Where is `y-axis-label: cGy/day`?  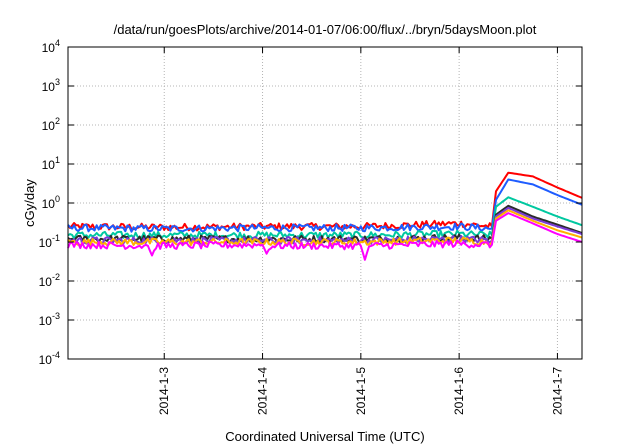 y-axis-label: cGy/day is located at coordinates (29, 203).